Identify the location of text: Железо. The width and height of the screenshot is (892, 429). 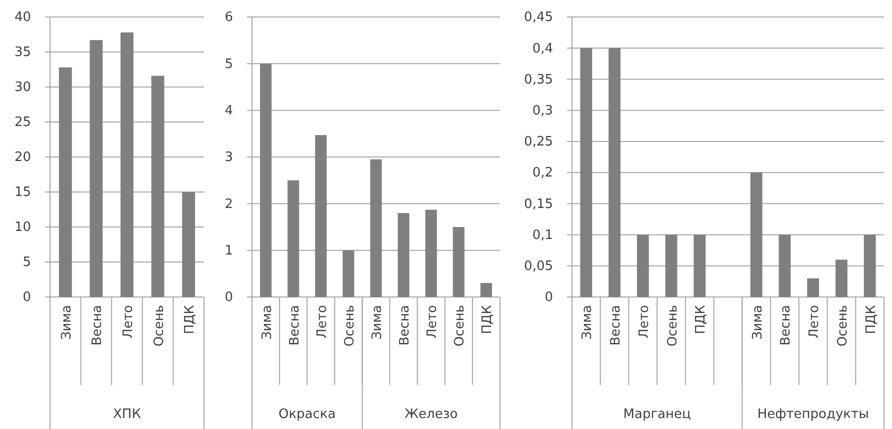
(431, 414).